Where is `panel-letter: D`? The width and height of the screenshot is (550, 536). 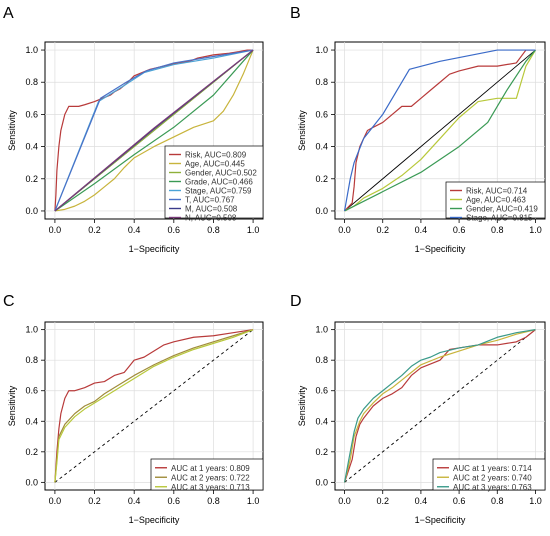 panel-letter: D is located at coordinates (296, 301).